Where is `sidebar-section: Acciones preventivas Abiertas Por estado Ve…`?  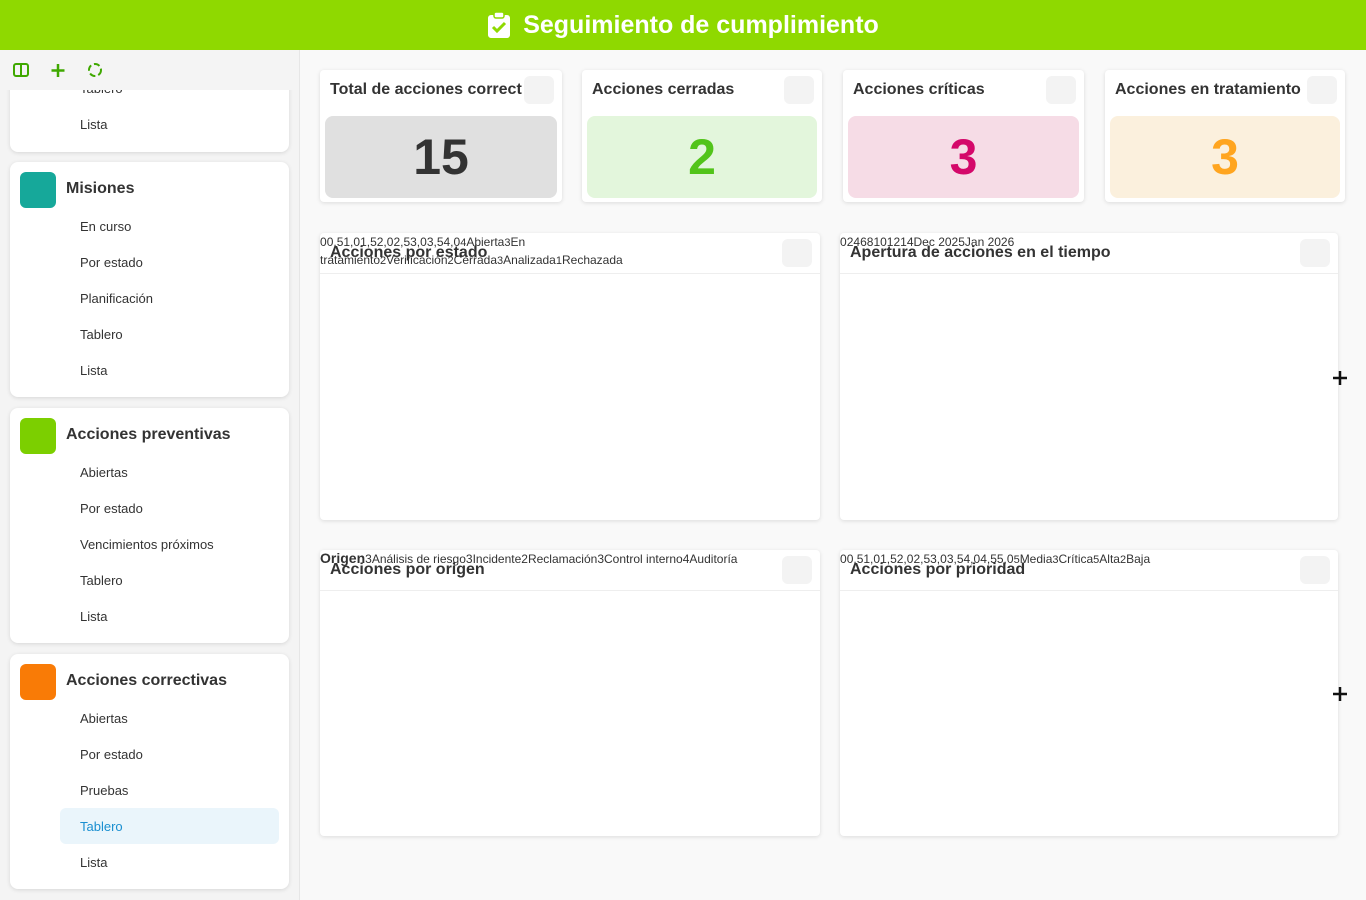
sidebar-section: Acciones preventivas Abiertas Por estado Ve… is located at coordinates (149, 525).